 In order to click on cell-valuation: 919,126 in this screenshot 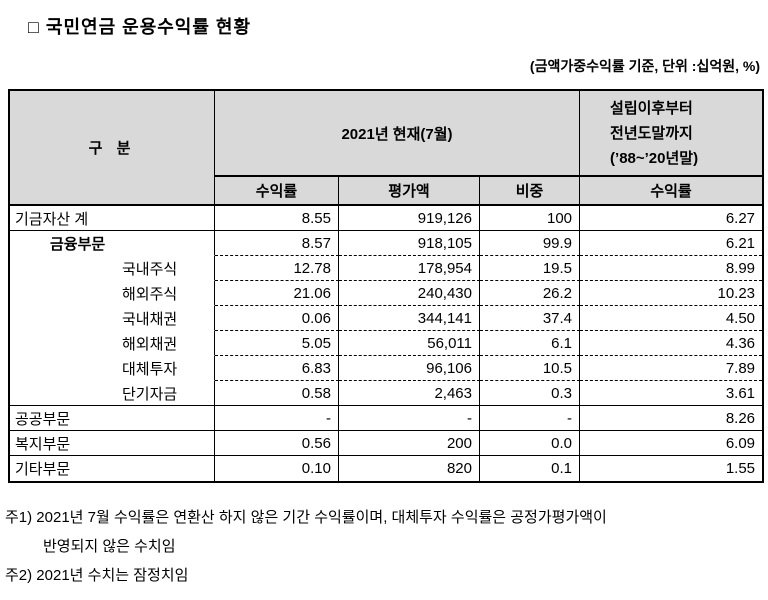, I will do `click(409, 218)`.